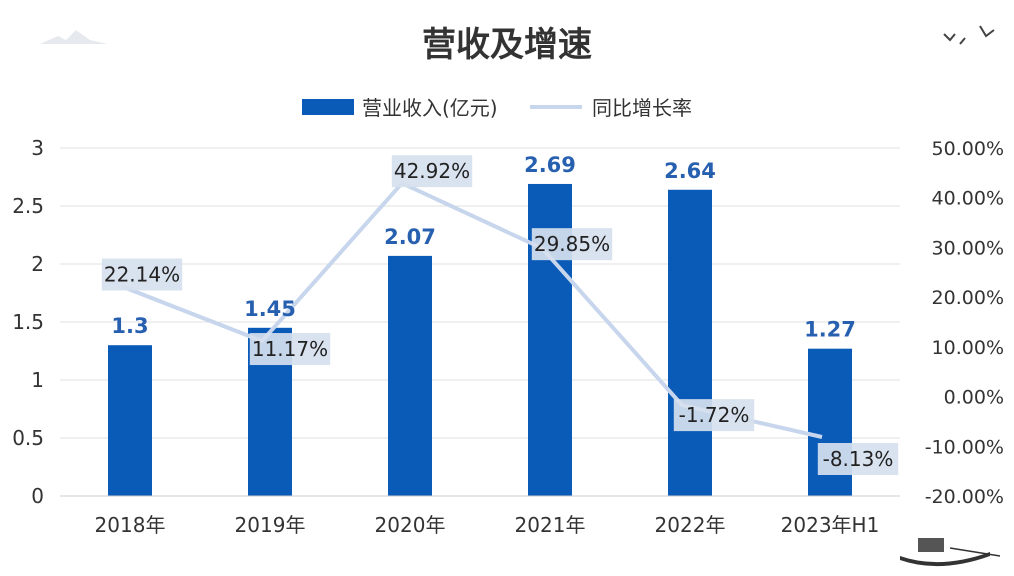 The height and width of the screenshot is (576, 1014). Describe the element at coordinates (270, 525) in the screenshot. I see `x-tick-label: 2019年` at that location.